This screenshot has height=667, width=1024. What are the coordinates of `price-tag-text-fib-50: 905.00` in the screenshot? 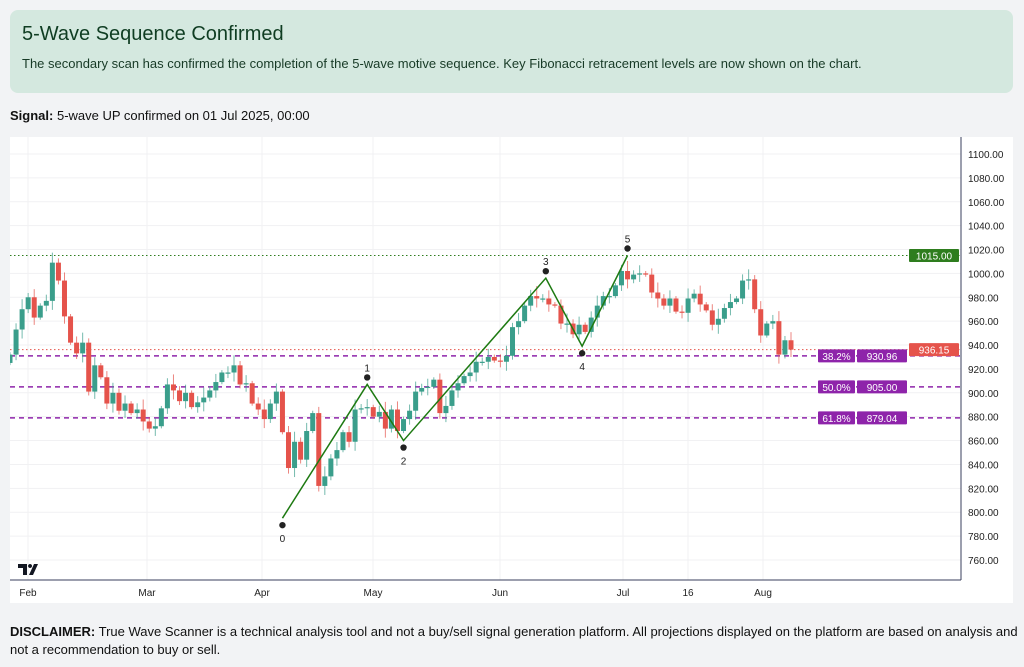 It's located at (882, 388).